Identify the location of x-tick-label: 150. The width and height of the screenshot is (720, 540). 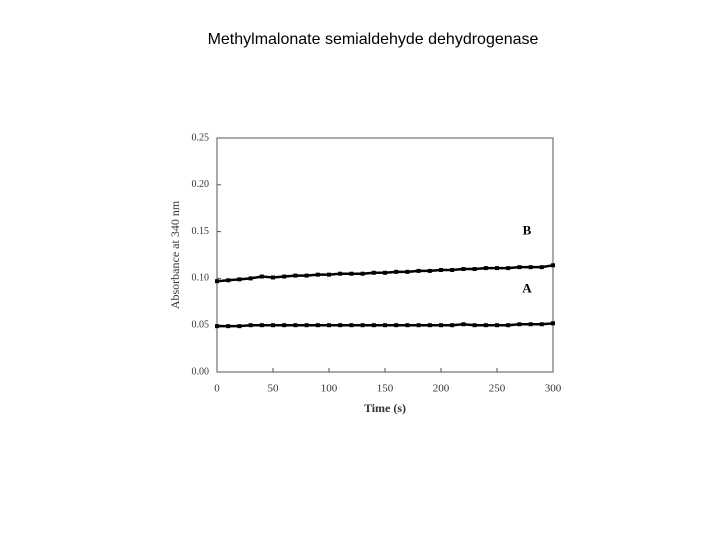
(385, 389).